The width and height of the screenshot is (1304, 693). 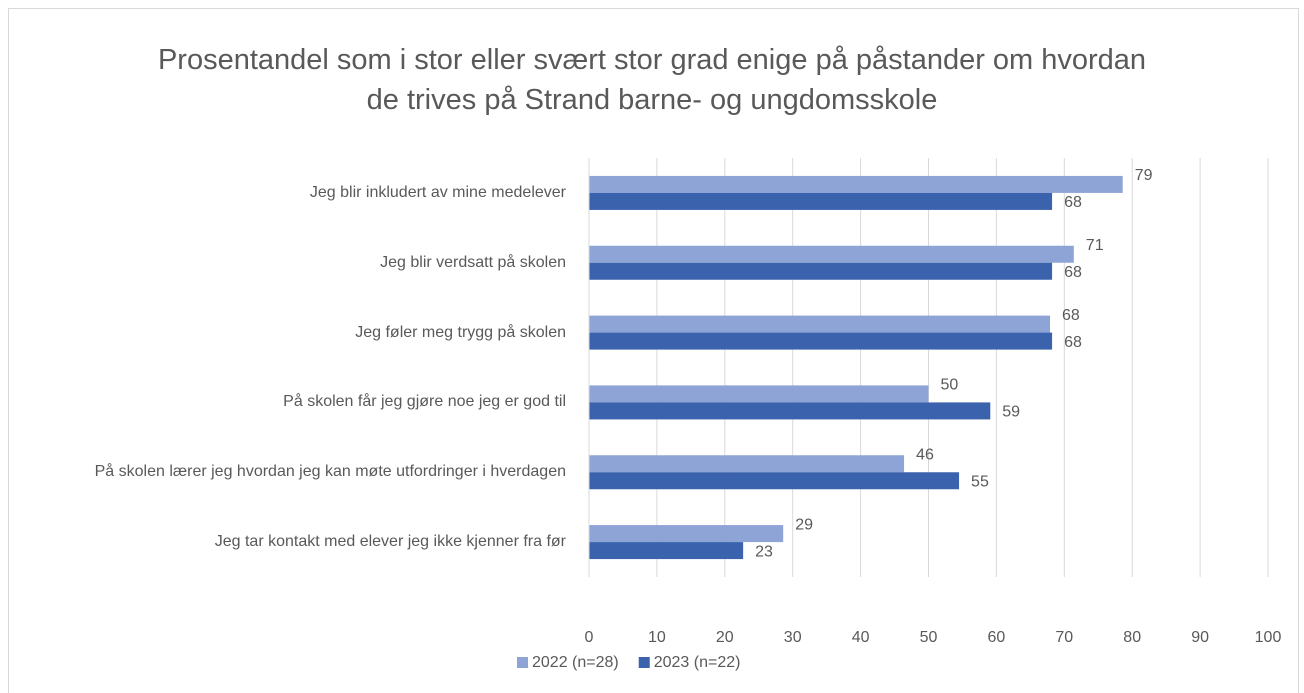 What do you see at coordinates (460, 332) in the screenshot?
I see `category-label: Jeg føler meg trygg på skolen` at bounding box center [460, 332].